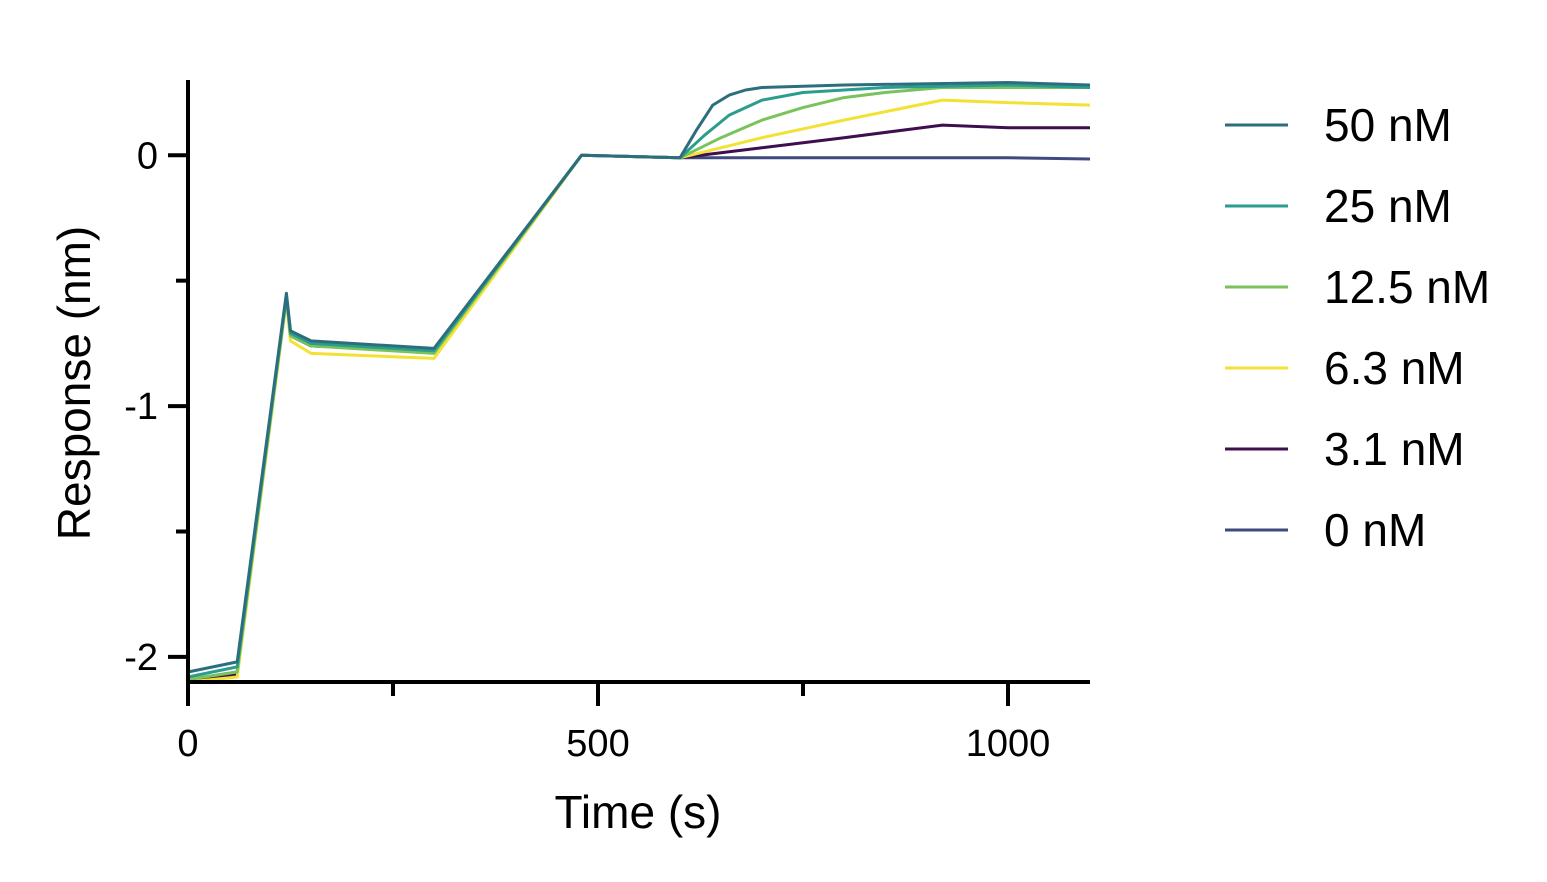  What do you see at coordinates (1394, 368) in the screenshot?
I see `legend-label-6-3-nm: 6.3 nM` at bounding box center [1394, 368].